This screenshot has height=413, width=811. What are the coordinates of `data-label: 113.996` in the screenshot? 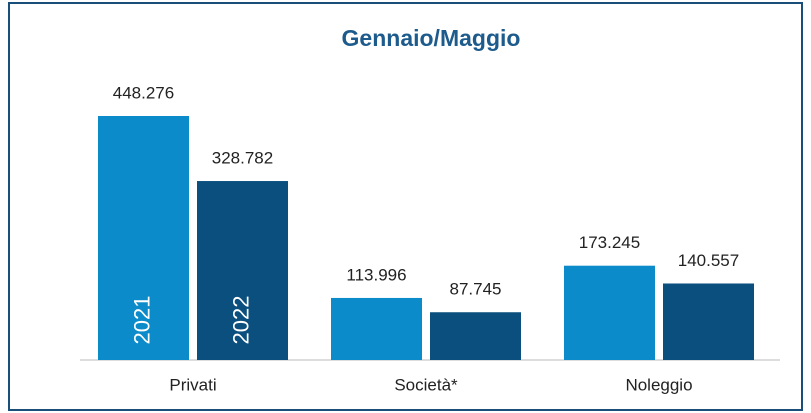 It's located at (376, 274).